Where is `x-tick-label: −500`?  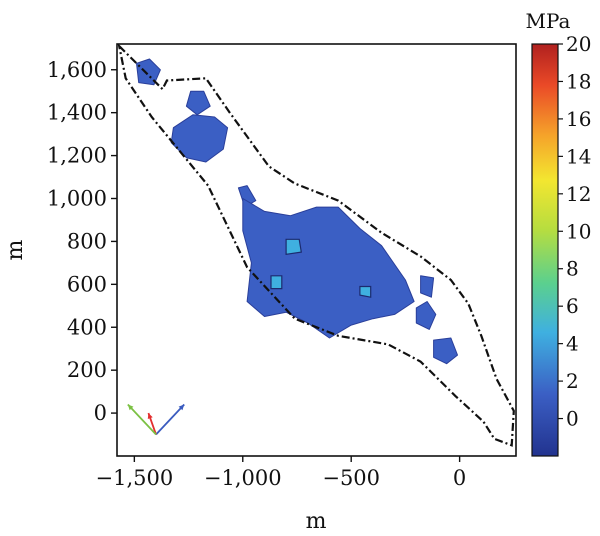
x-tick-label: −500 is located at coordinates (351, 478).